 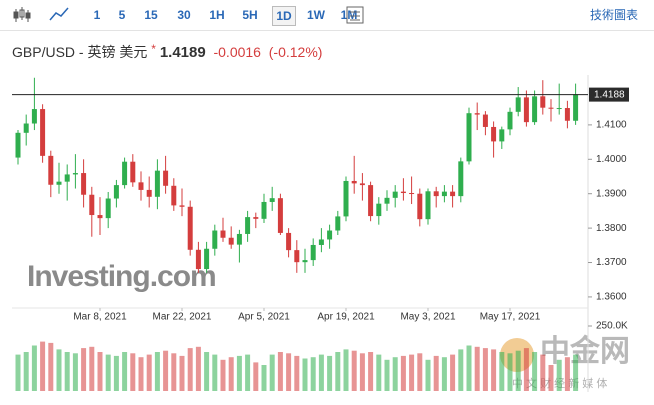 What do you see at coordinates (182, 317) in the screenshot?
I see `x-tick-label: Mar 22, 2021` at bounding box center [182, 317].